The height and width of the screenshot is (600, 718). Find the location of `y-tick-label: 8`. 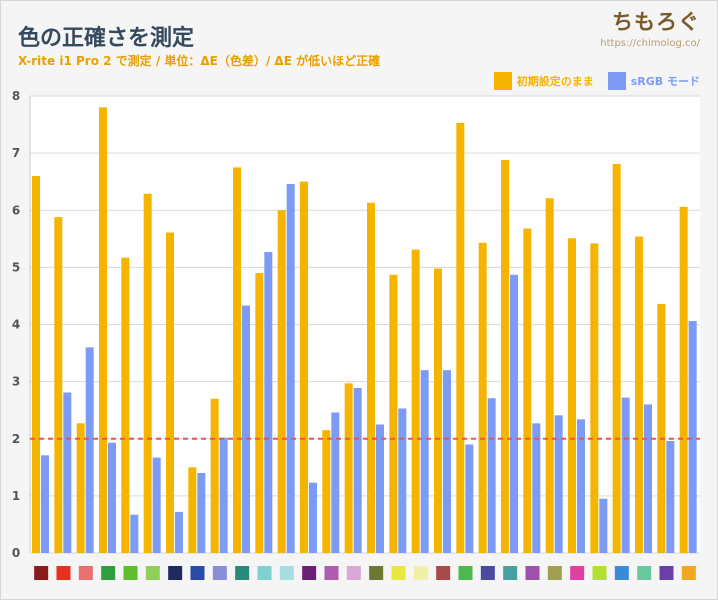

y-tick-label: 8 is located at coordinates (16, 96).